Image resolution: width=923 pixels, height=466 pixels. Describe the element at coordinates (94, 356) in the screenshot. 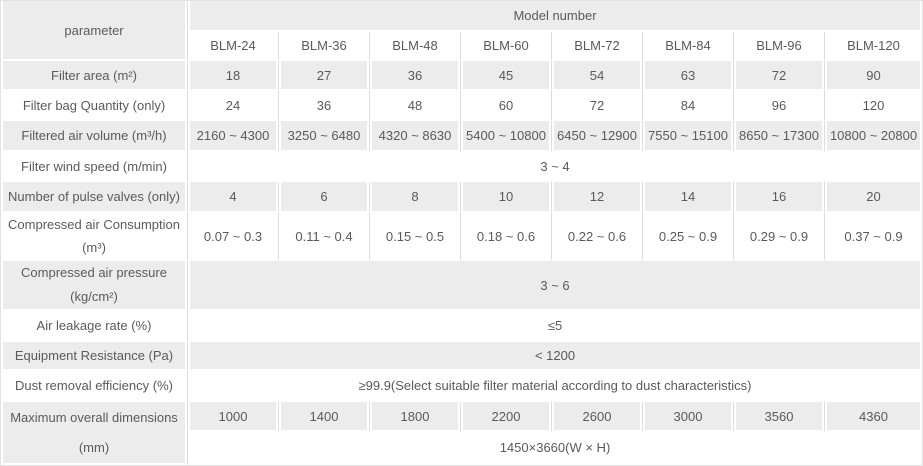

I see `row-label: Equipment Resistance (Pa)` at that location.